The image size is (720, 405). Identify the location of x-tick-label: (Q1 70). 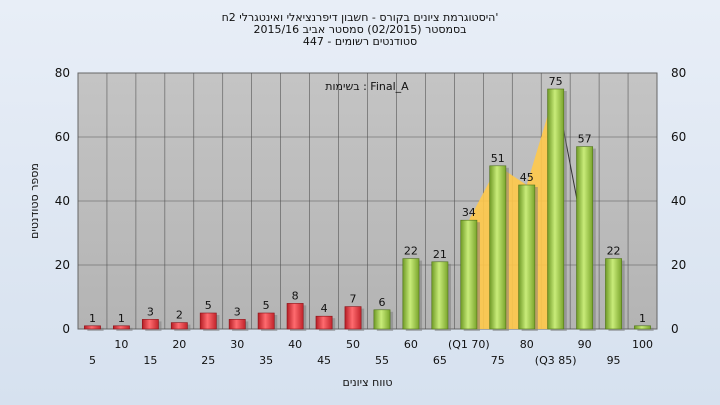
(469, 344).